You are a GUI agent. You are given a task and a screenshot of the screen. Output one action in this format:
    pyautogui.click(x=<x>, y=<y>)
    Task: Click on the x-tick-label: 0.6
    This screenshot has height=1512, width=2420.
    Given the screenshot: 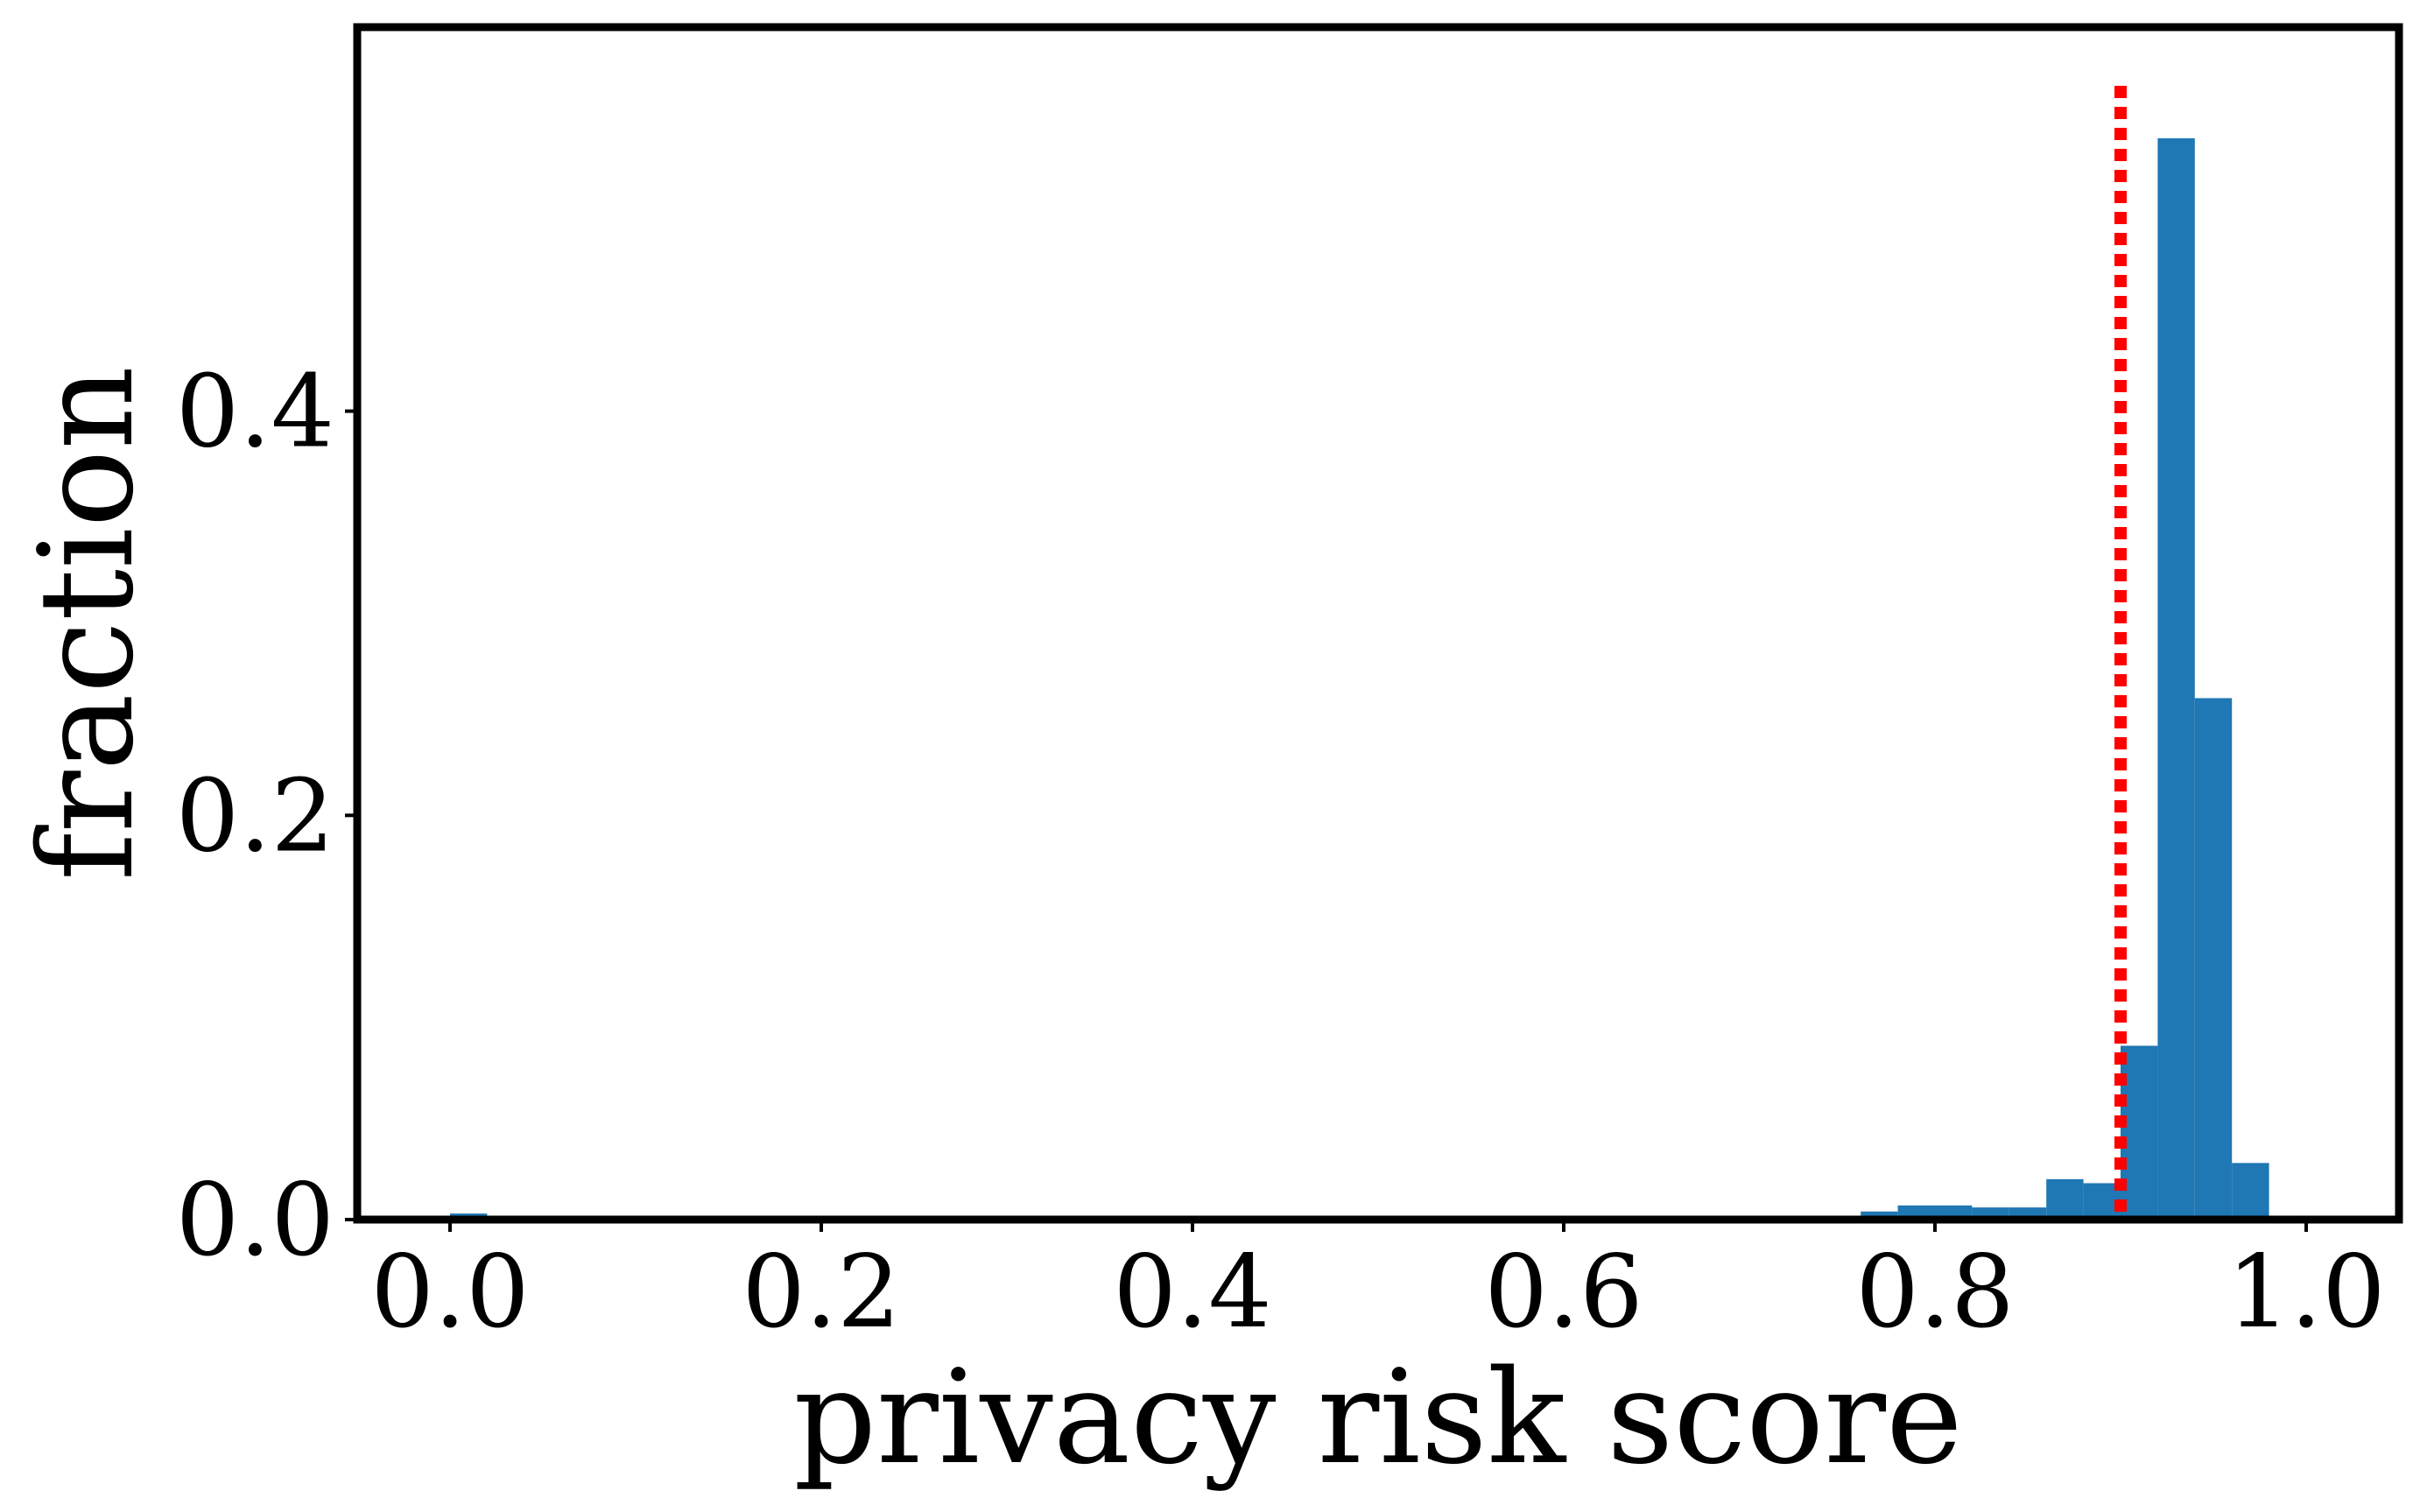 What is the action you would take?
    pyautogui.click(x=1563, y=1292)
    